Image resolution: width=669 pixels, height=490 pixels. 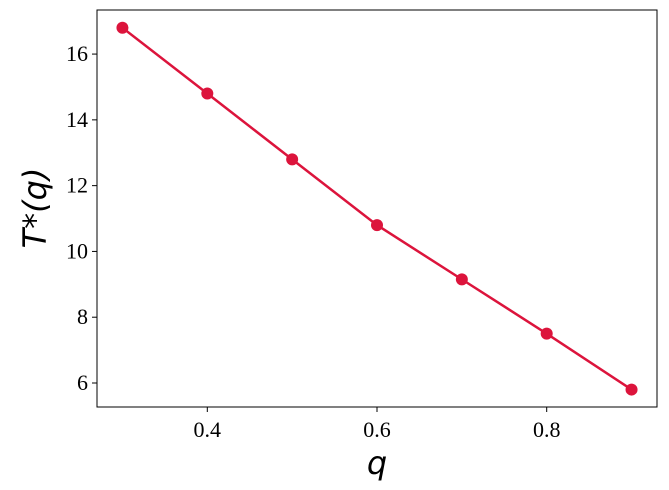 What do you see at coordinates (208, 429) in the screenshot?
I see `x-tick-label: 0.4` at bounding box center [208, 429].